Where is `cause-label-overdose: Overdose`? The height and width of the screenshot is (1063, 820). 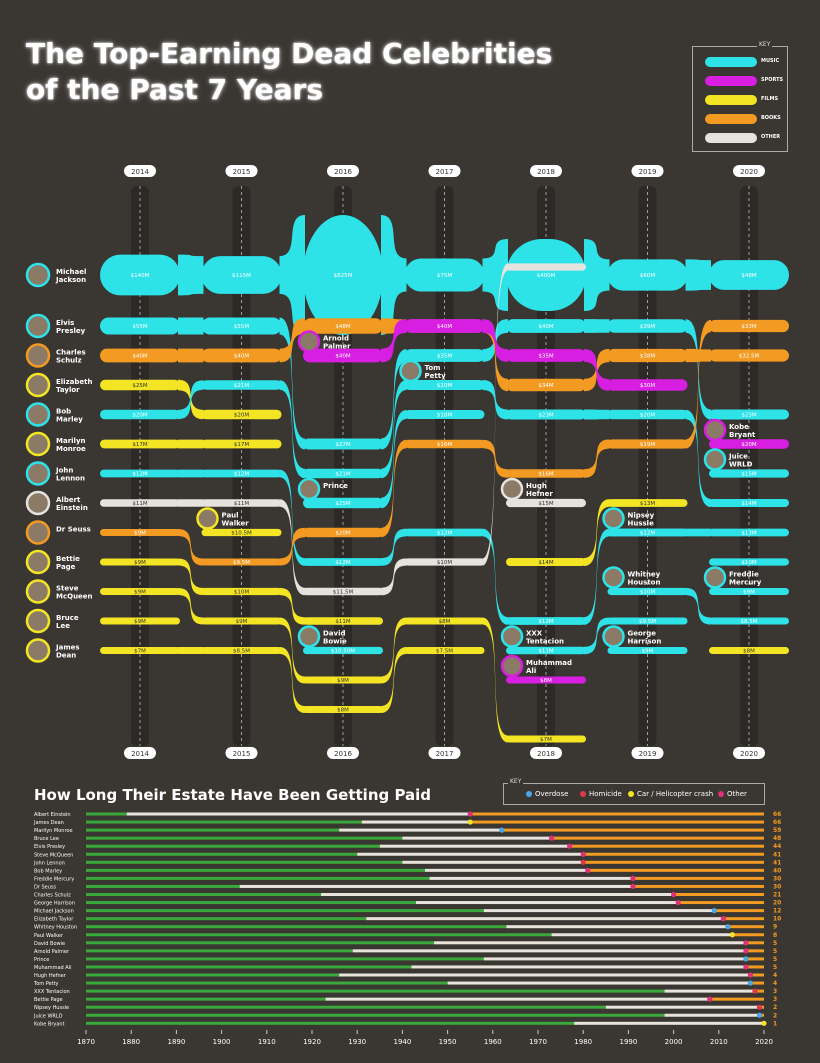
cause-label-overdose: Overdose is located at coordinates (552, 794).